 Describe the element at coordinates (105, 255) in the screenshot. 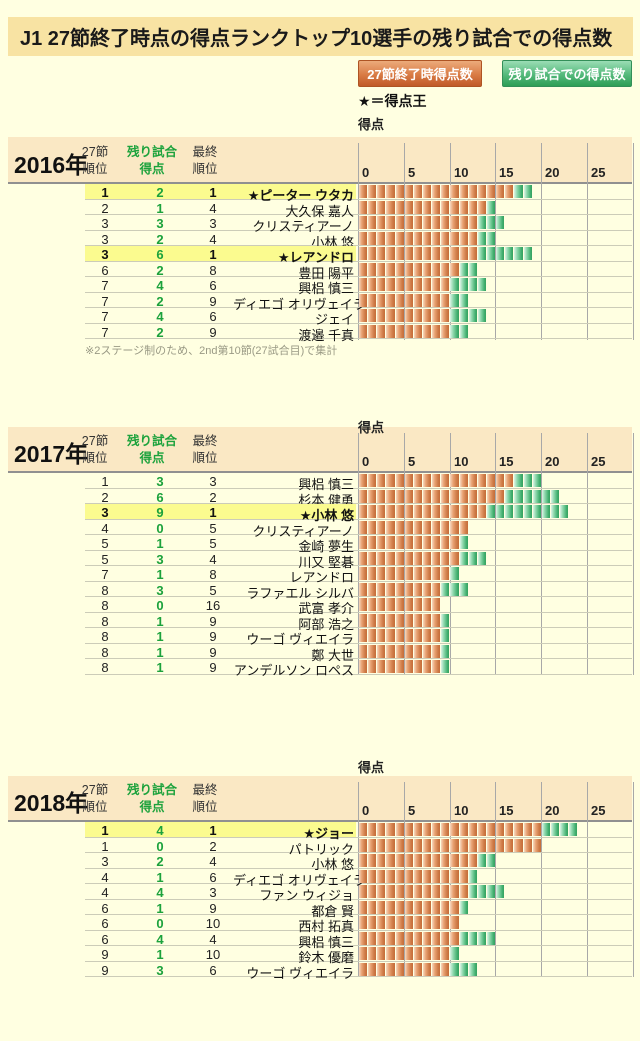

I see `rank27-cell: 3` at that location.